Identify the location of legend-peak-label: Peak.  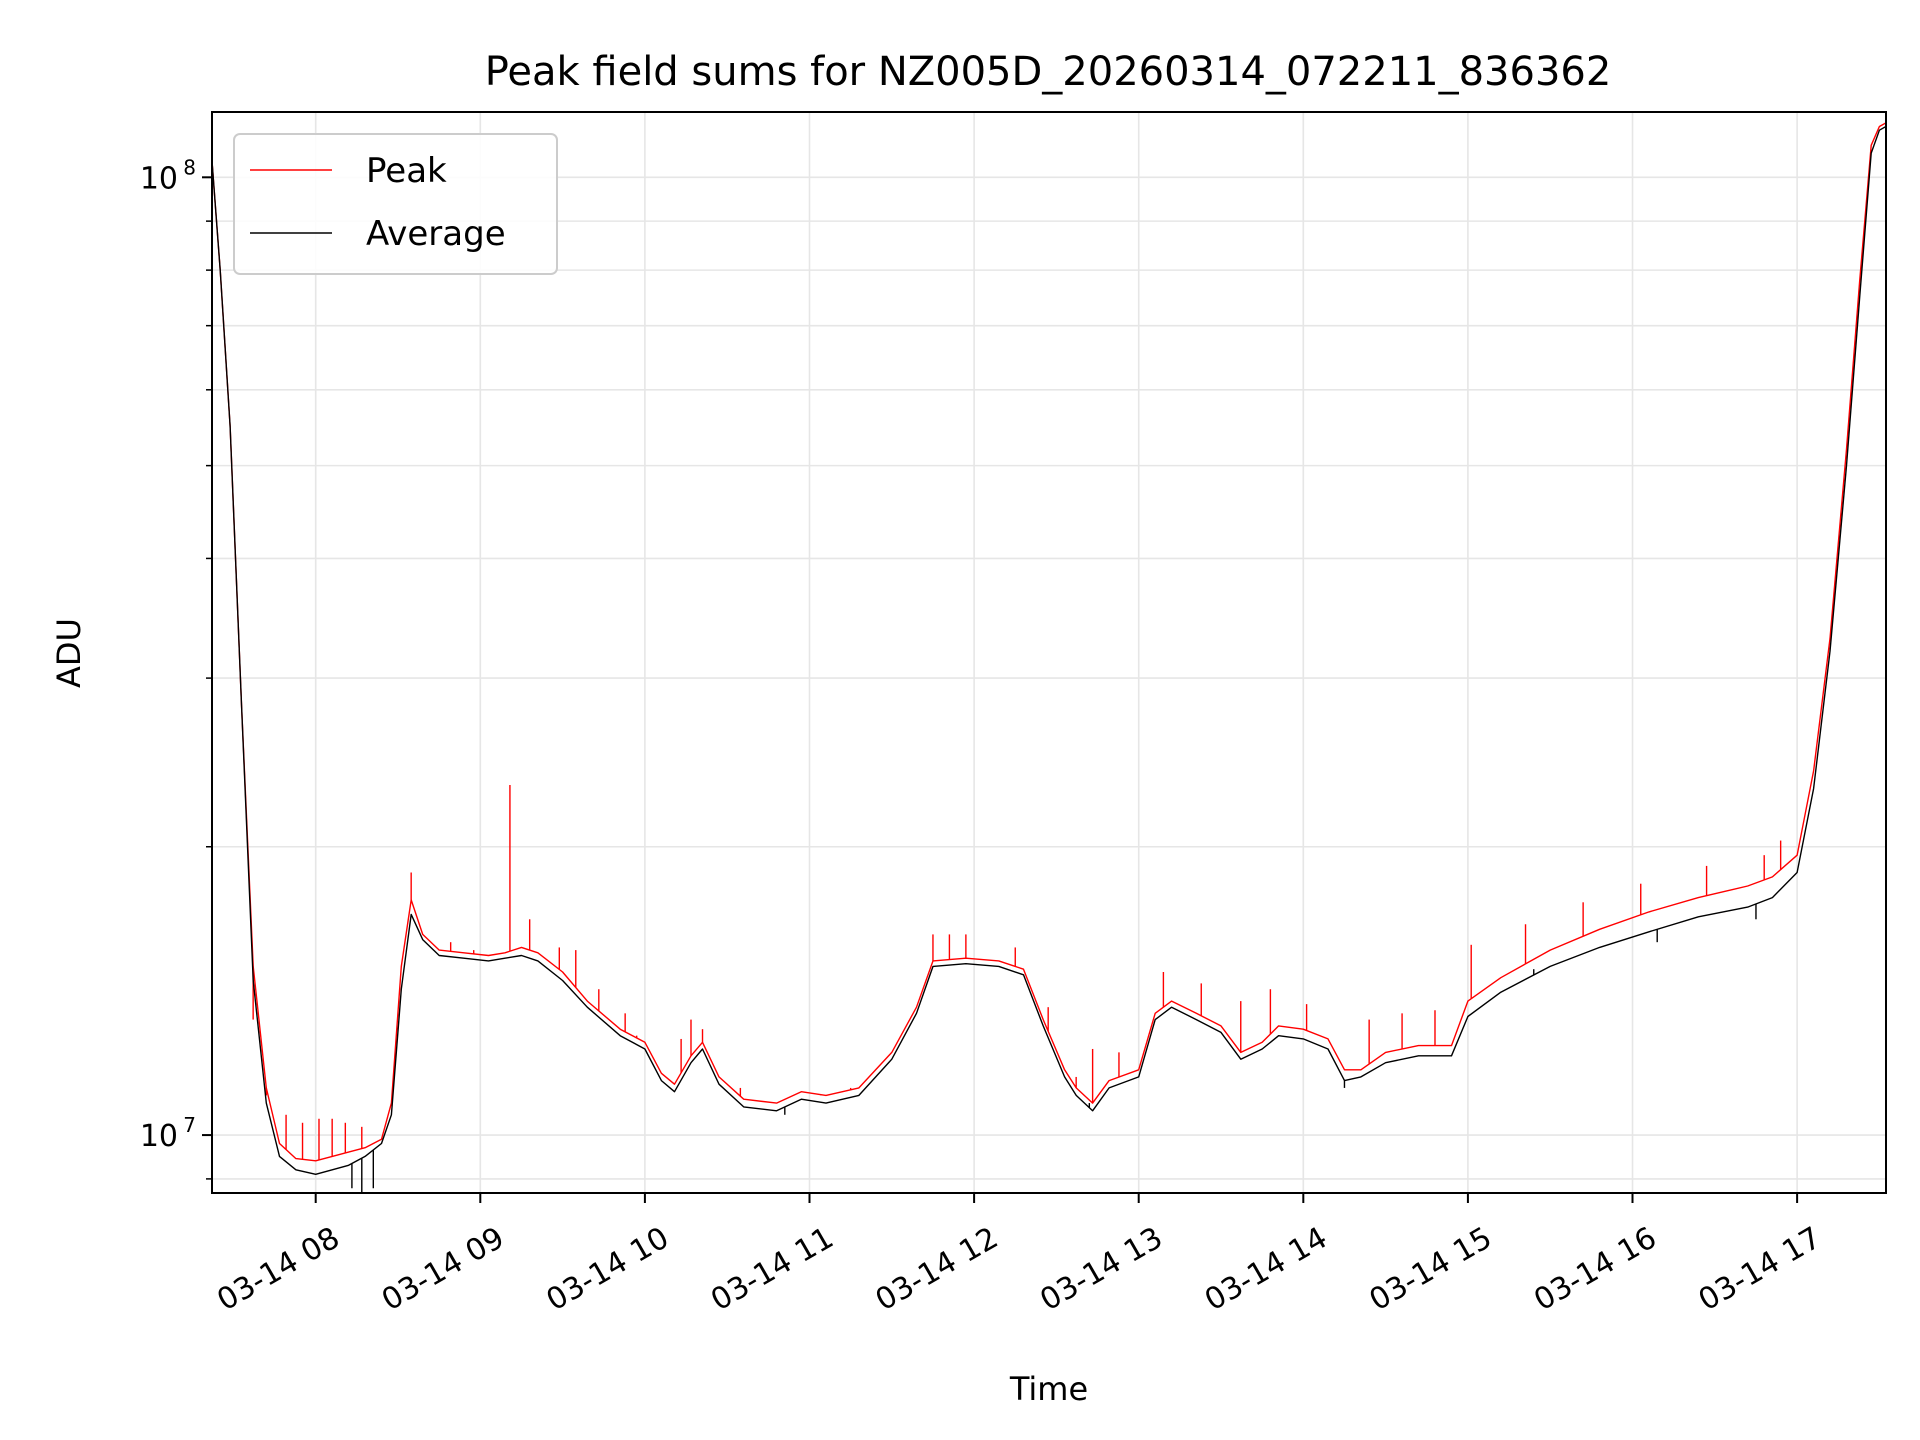
(406, 171).